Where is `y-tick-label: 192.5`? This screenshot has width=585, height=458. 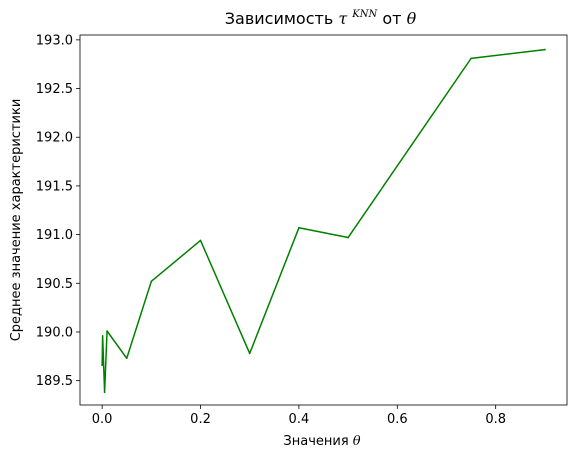
y-tick-label: 192.5 is located at coordinates (54, 89).